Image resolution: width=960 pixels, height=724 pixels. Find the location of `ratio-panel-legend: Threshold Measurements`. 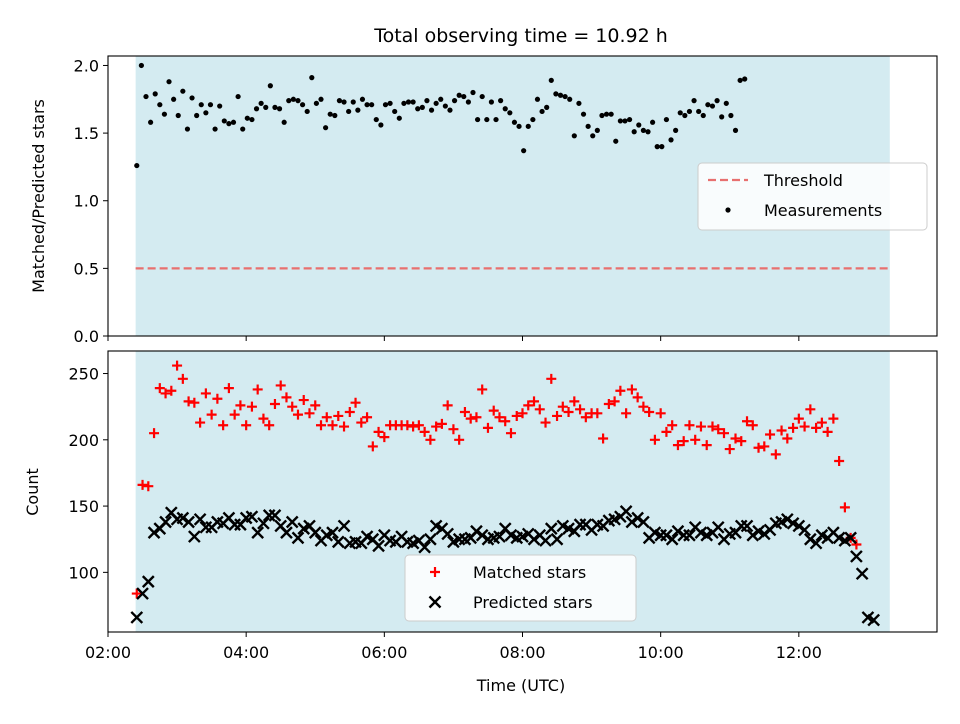

ratio-panel-legend: Threshold Measurements is located at coordinates (812, 196).